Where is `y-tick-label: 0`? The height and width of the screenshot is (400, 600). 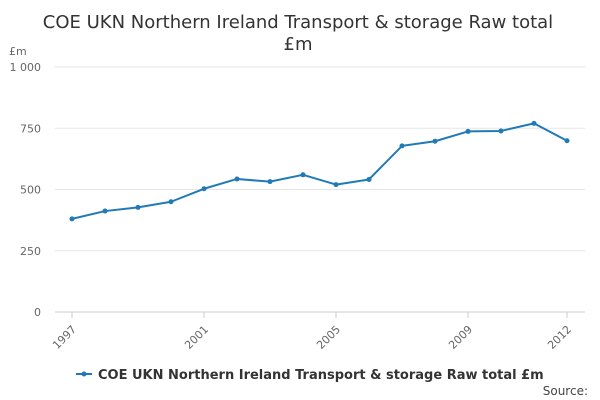 y-tick-label: 0 is located at coordinates (37, 312).